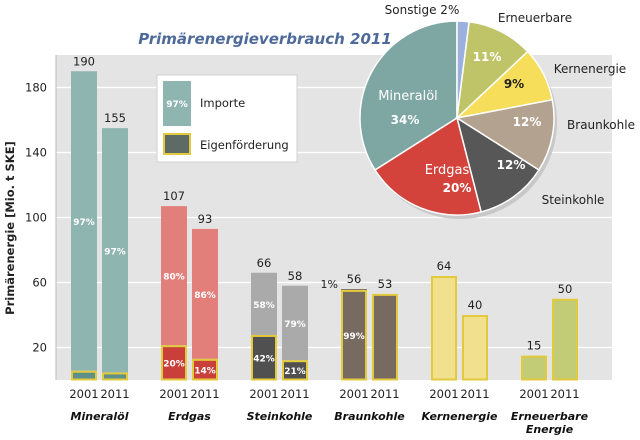 The height and width of the screenshot is (440, 640). Describe the element at coordinates (460, 416) in the screenshot. I see `category-label: Kernenergie` at that location.